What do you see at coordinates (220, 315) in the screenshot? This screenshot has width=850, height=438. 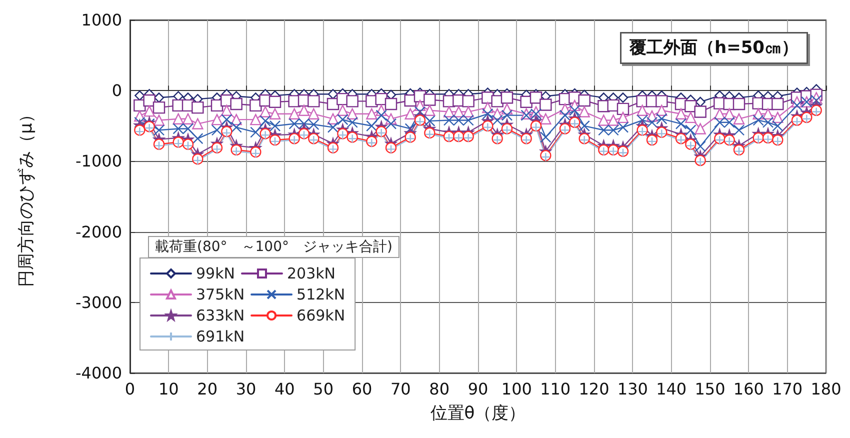 I see `legend-label: 633kN` at bounding box center [220, 315].